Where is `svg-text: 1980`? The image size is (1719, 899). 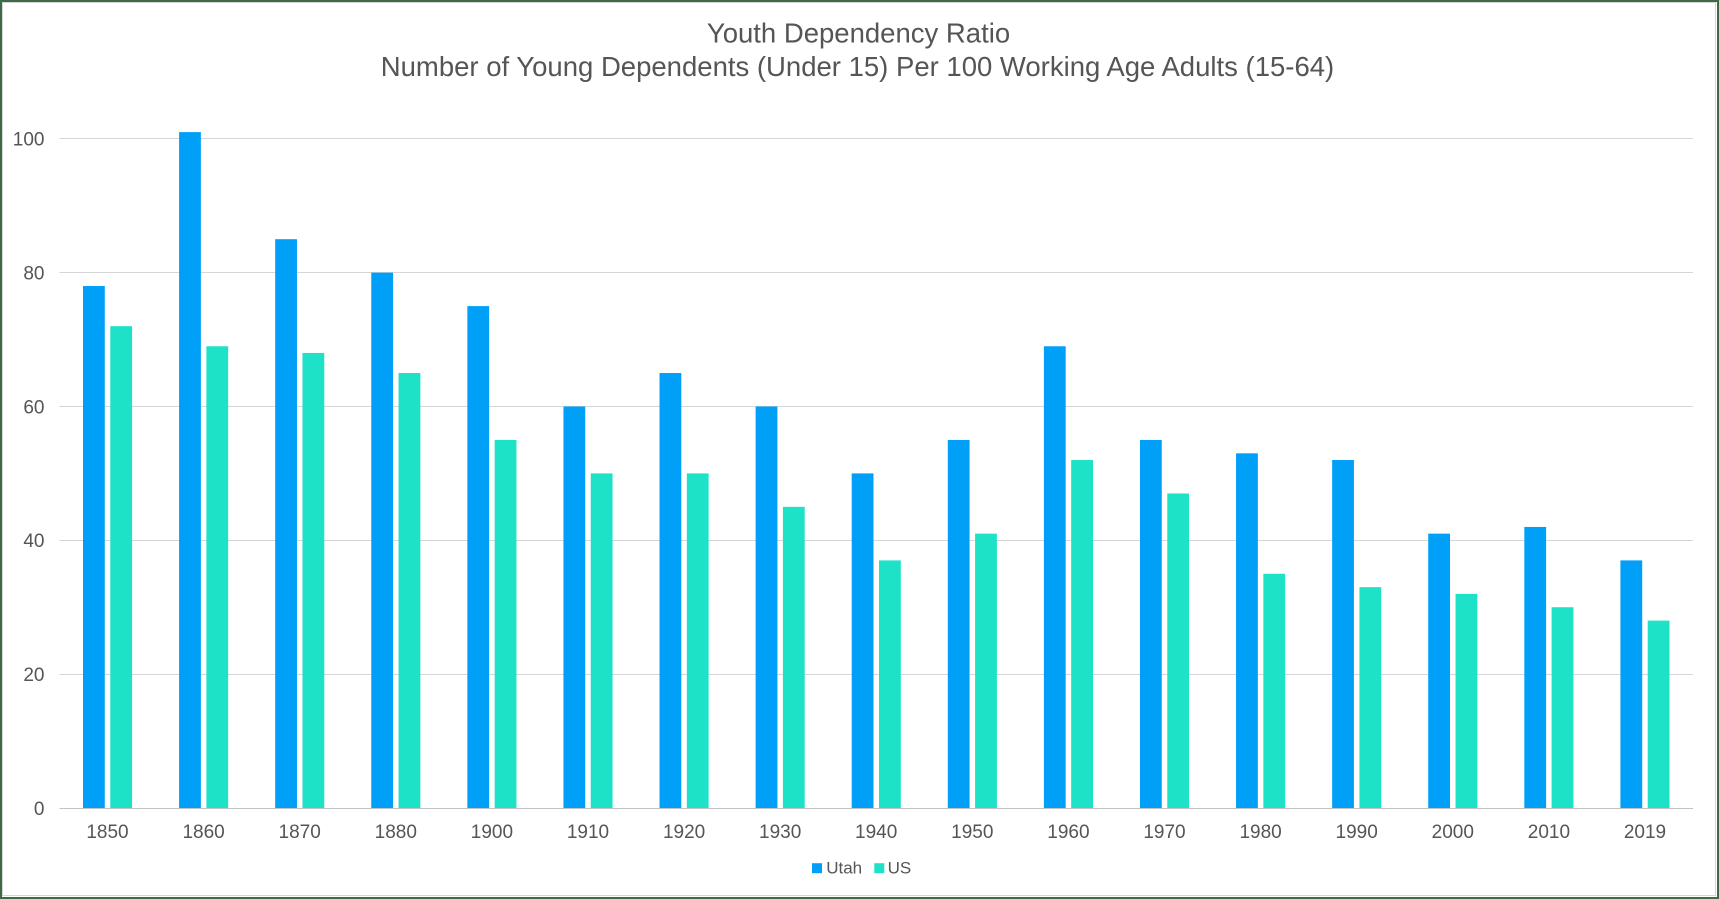 svg-text: 1980 is located at coordinates (1260, 832).